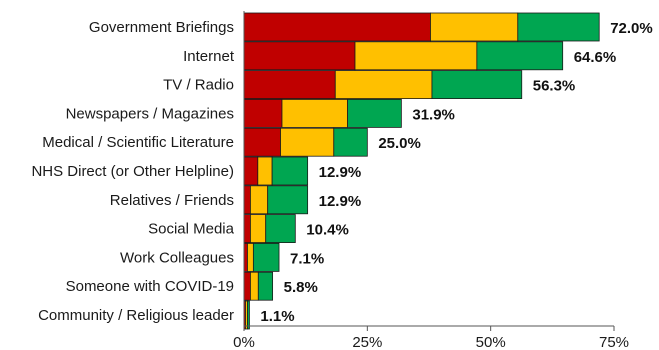 The height and width of the screenshot is (350, 659). What do you see at coordinates (177, 257) in the screenshot?
I see `category-label: Work Colleagues` at bounding box center [177, 257].